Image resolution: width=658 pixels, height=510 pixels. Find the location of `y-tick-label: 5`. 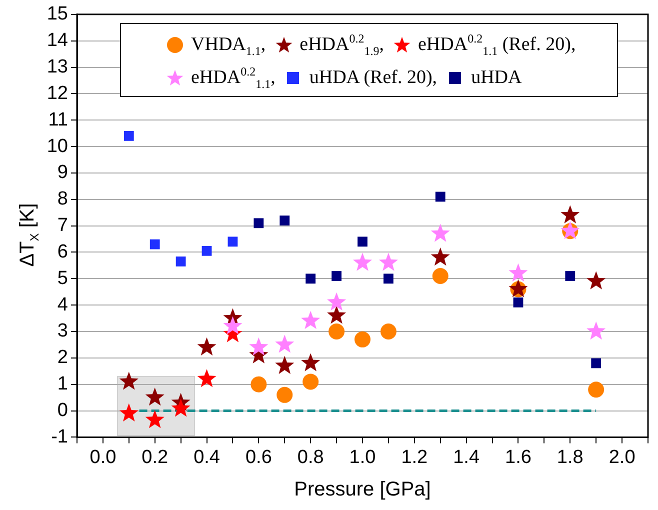

y-tick-label: 5 is located at coordinates (62, 278).